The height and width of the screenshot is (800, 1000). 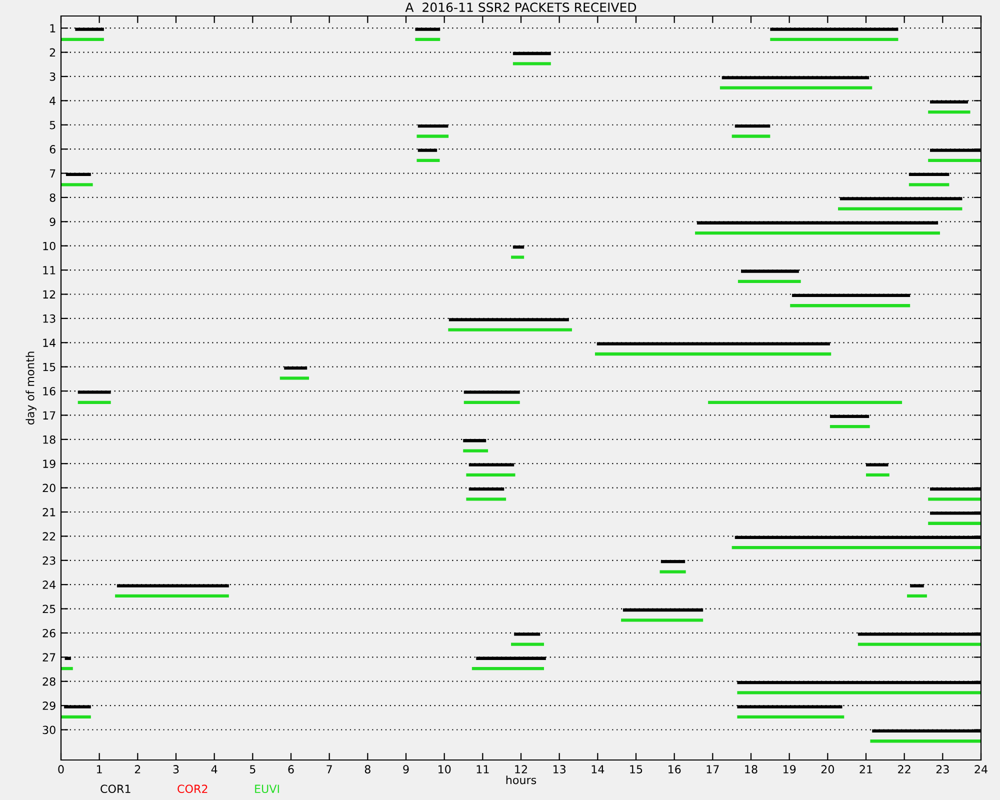 What do you see at coordinates (291, 769) in the screenshot?
I see `x-tick-label: 6` at bounding box center [291, 769].